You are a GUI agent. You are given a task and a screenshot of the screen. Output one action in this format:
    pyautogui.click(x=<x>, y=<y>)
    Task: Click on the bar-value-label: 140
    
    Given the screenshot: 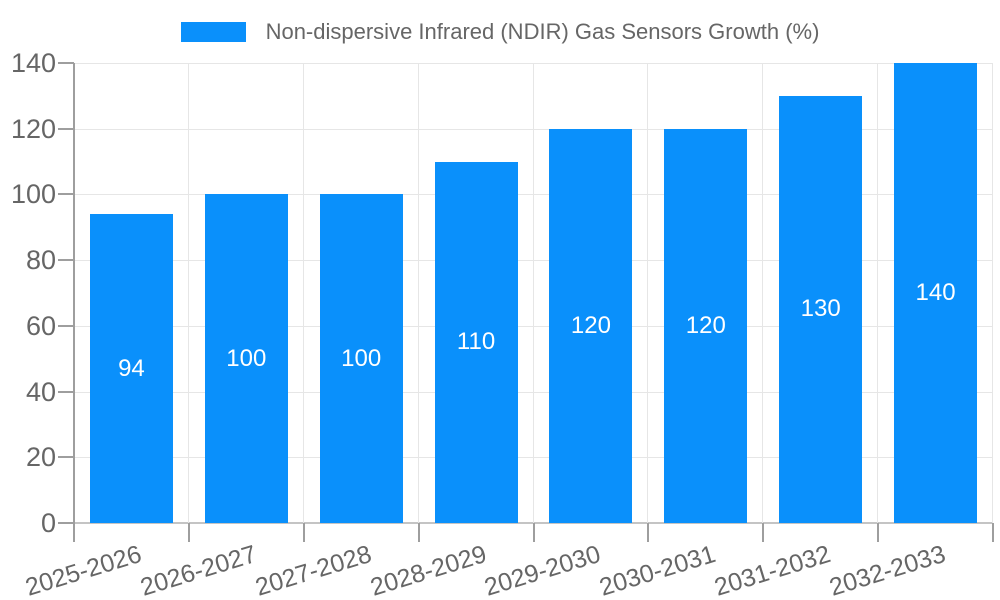 What is the action you would take?
    pyautogui.click(x=935, y=292)
    